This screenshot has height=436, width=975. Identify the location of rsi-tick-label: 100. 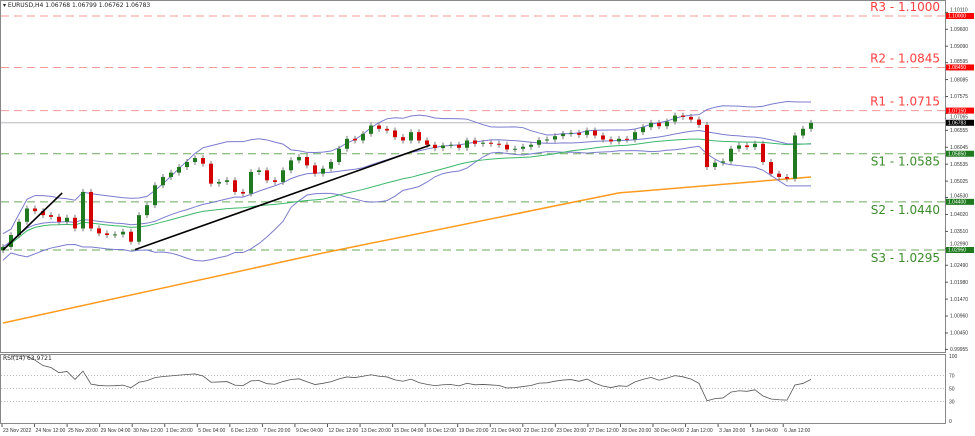
(953, 357).